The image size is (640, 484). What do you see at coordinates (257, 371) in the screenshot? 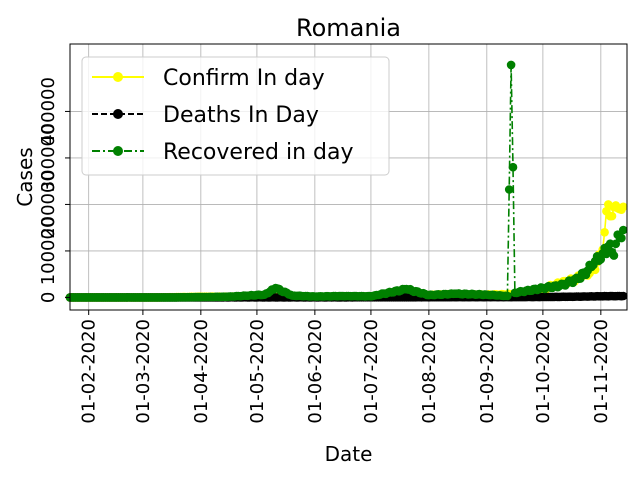
I see `x-tick-label: 01-05-2020` at bounding box center [257, 371].